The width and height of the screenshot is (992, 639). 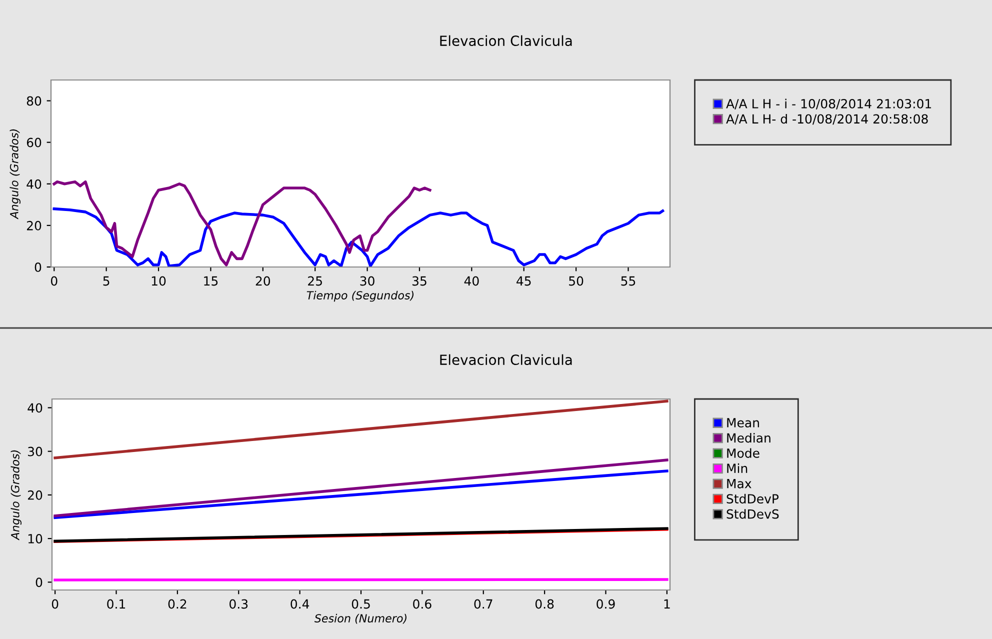 What do you see at coordinates (827, 119) in the screenshot?
I see `legend-label: A/A L H- d -10/08/2014 20:58:08` at bounding box center [827, 119].